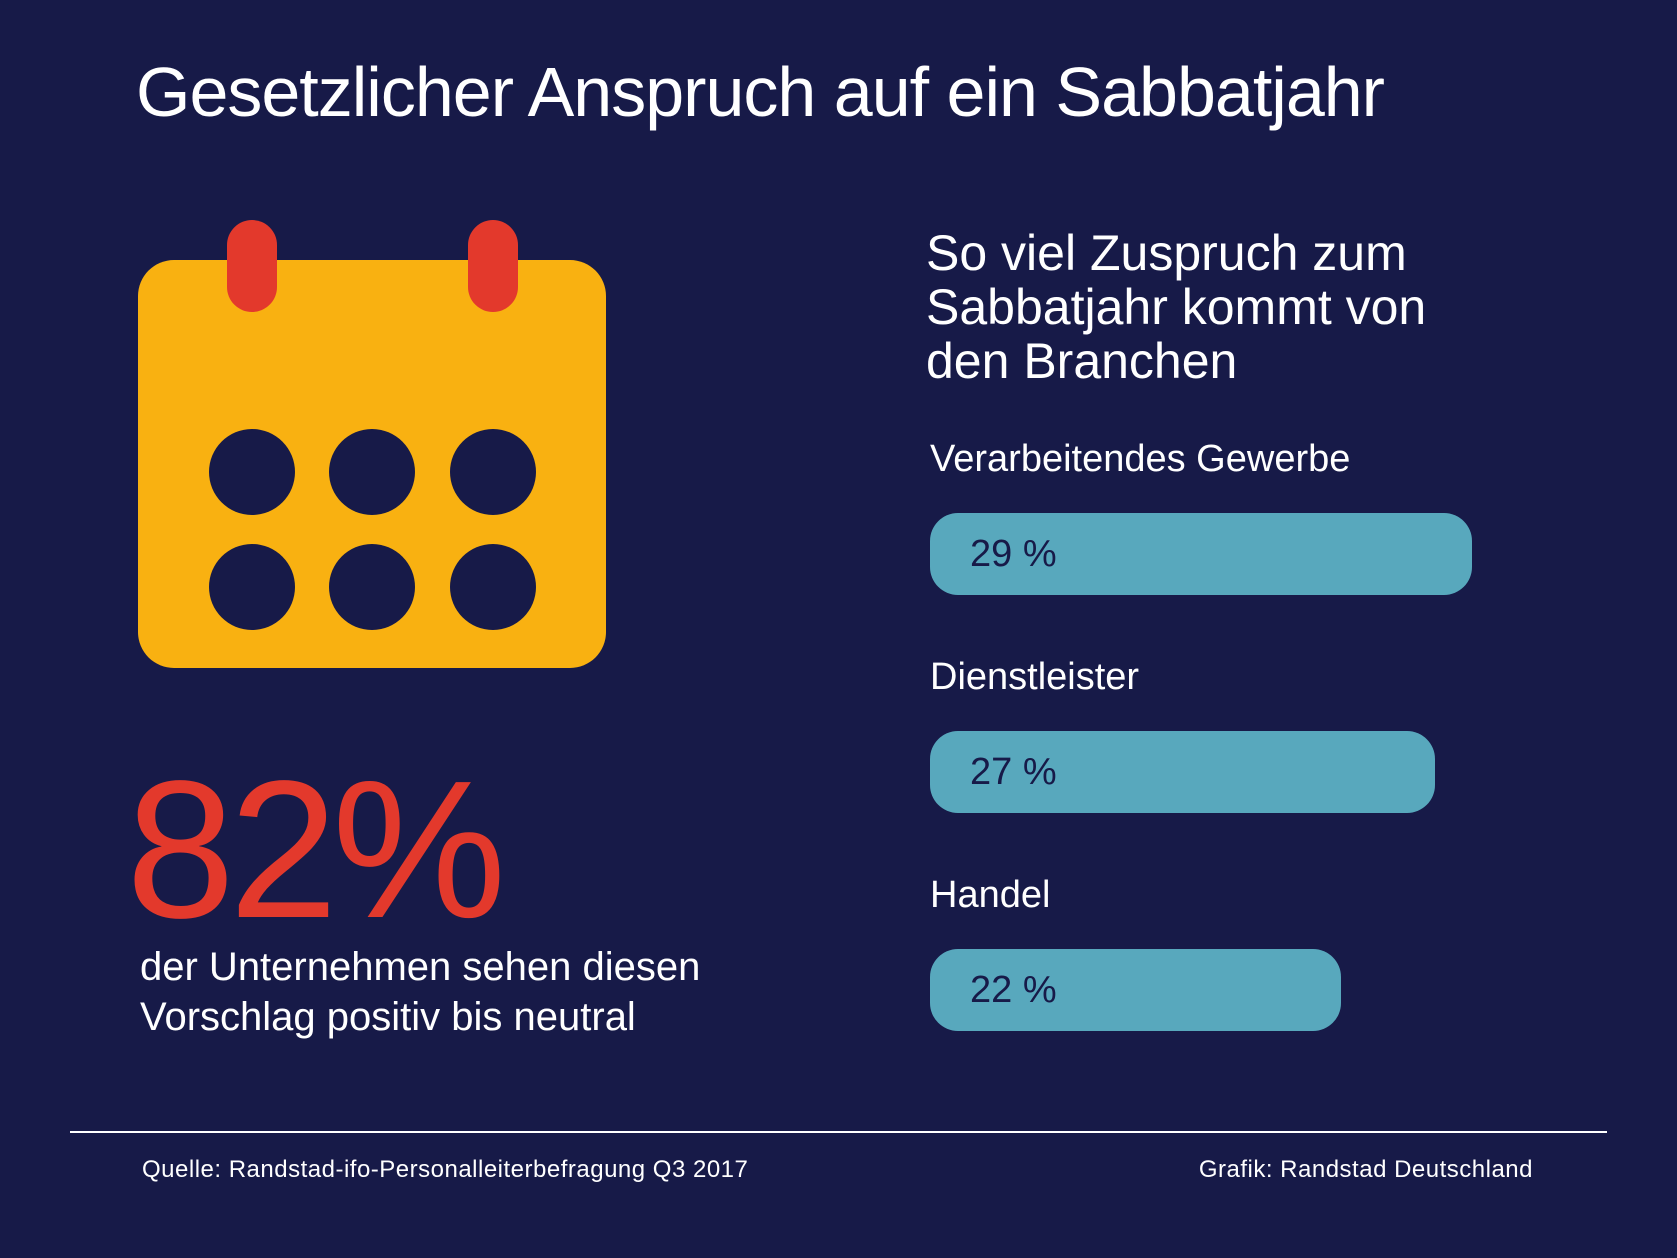 The height and width of the screenshot is (1258, 1677). Describe the element at coordinates (1013, 990) in the screenshot. I see `bar-value-label: 22 %` at that location.